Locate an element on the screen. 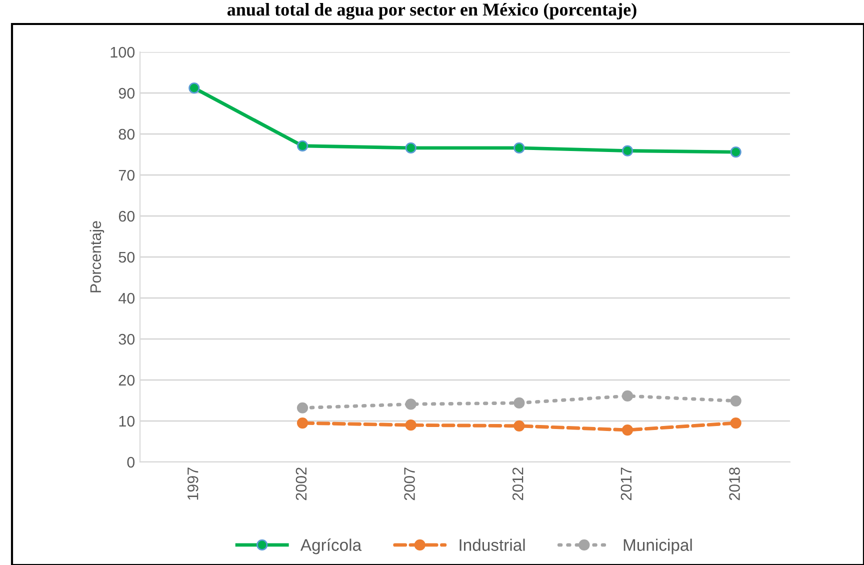  x-tick-label: 2002 is located at coordinates (301, 484).